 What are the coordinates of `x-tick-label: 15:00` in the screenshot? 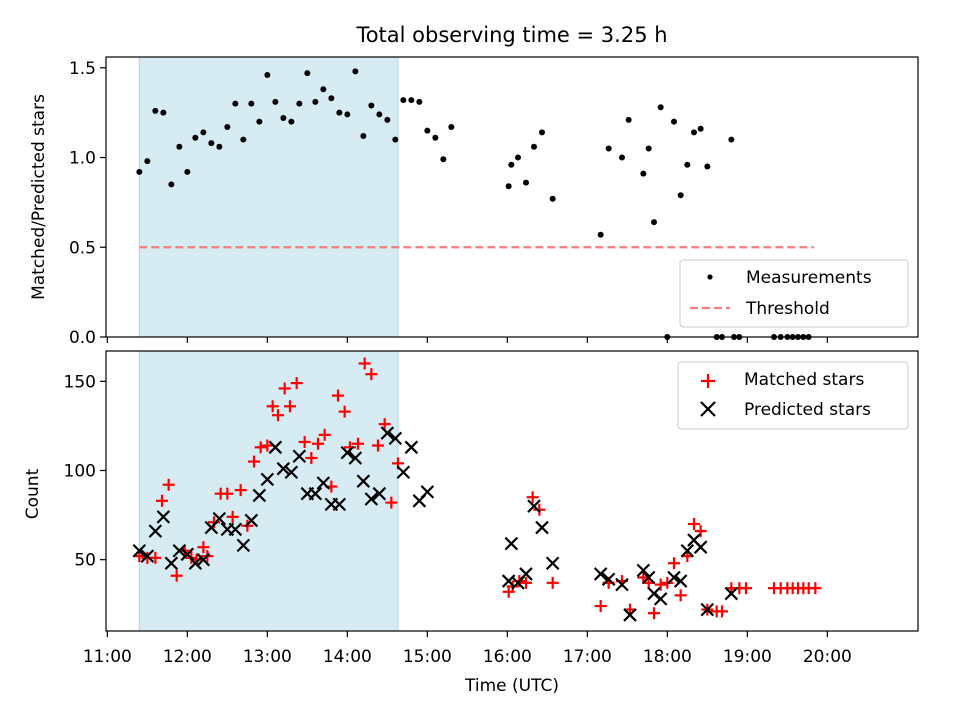 It's located at (427, 657).